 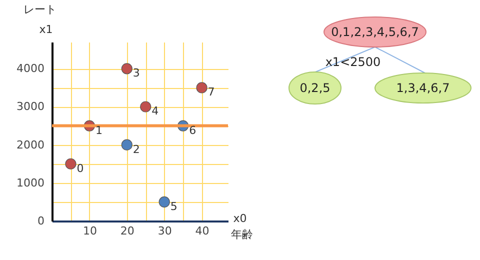 What do you see at coordinates (174, 206) in the screenshot?
I see `annotation: 5` at bounding box center [174, 206].